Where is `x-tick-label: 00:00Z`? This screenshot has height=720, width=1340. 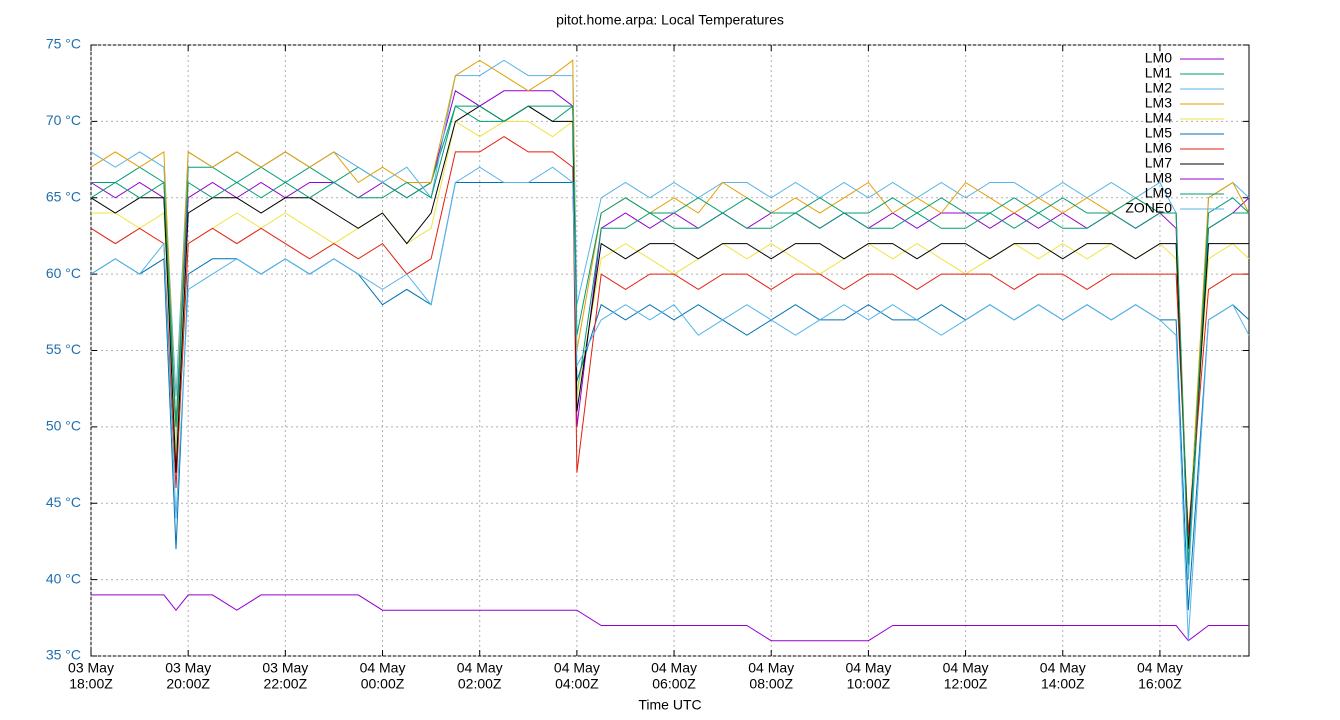 x-tick-label: 00:00Z is located at coordinates (383, 684).